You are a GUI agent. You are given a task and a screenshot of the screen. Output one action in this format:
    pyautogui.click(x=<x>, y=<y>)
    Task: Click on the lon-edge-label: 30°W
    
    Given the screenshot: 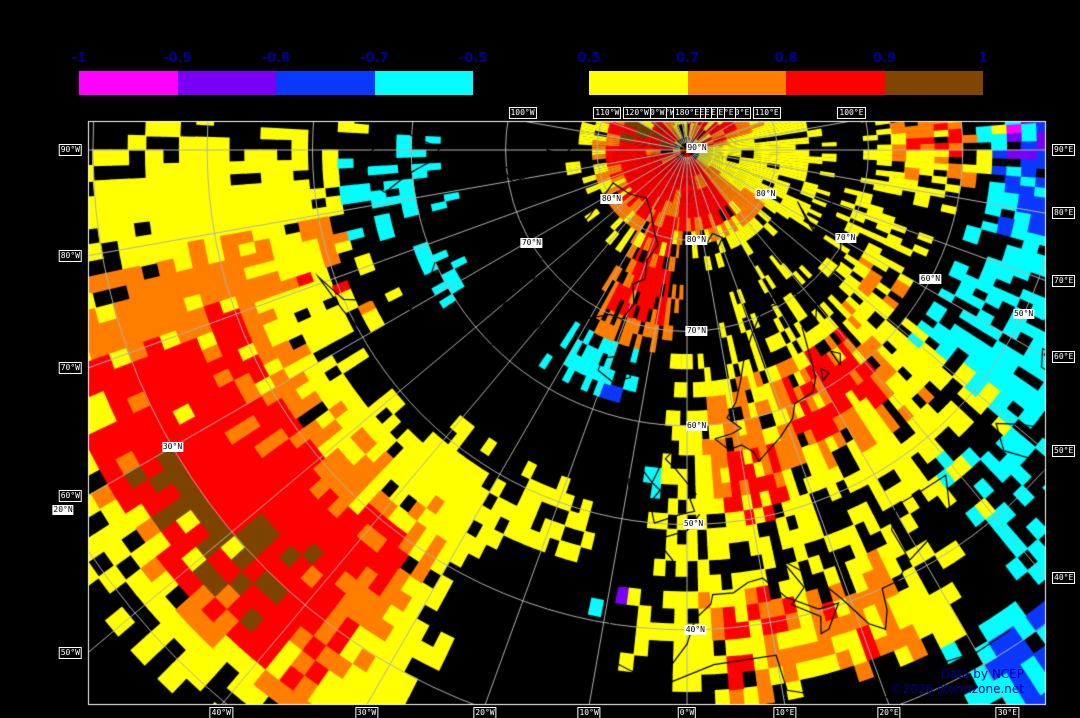 What is the action you would take?
    pyautogui.click(x=366, y=712)
    